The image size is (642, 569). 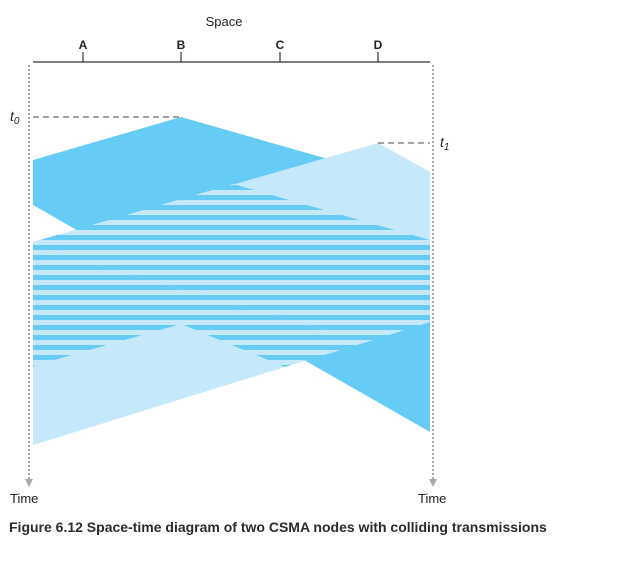 What do you see at coordinates (280, 45) in the screenshot?
I see `node-c-label: C` at bounding box center [280, 45].